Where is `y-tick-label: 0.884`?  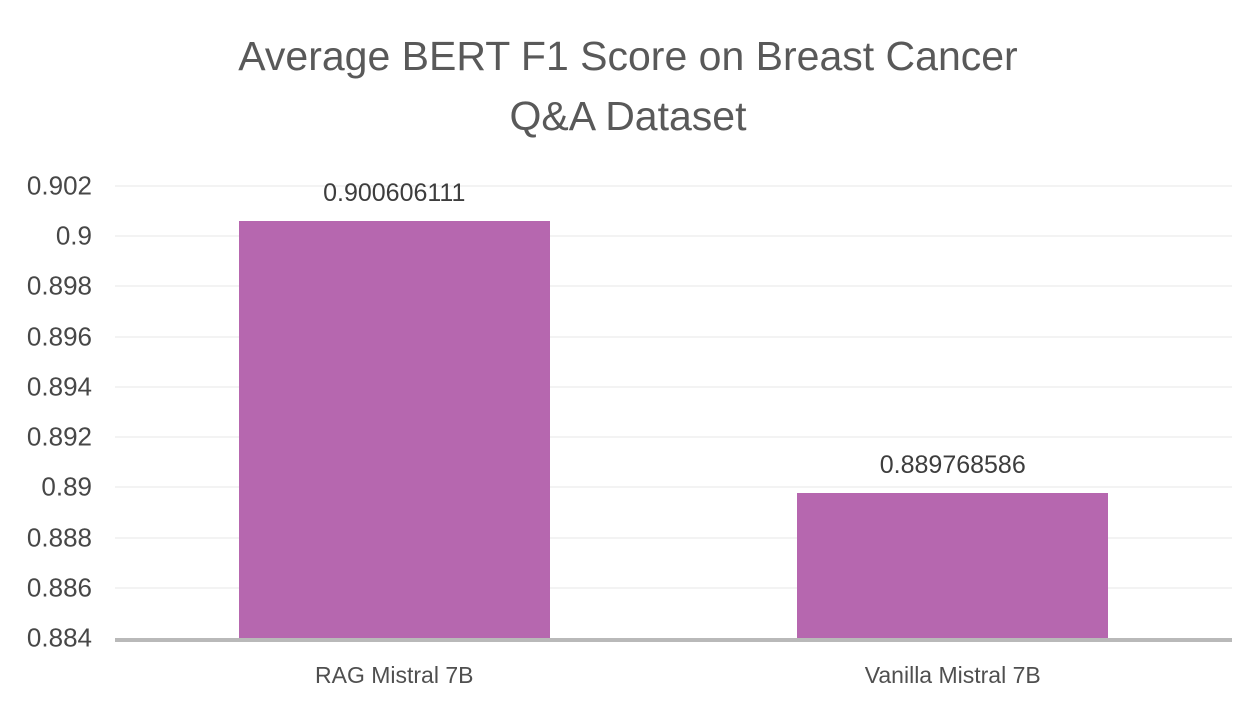
y-tick-label: 0.884 is located at coordinates (59, 637).